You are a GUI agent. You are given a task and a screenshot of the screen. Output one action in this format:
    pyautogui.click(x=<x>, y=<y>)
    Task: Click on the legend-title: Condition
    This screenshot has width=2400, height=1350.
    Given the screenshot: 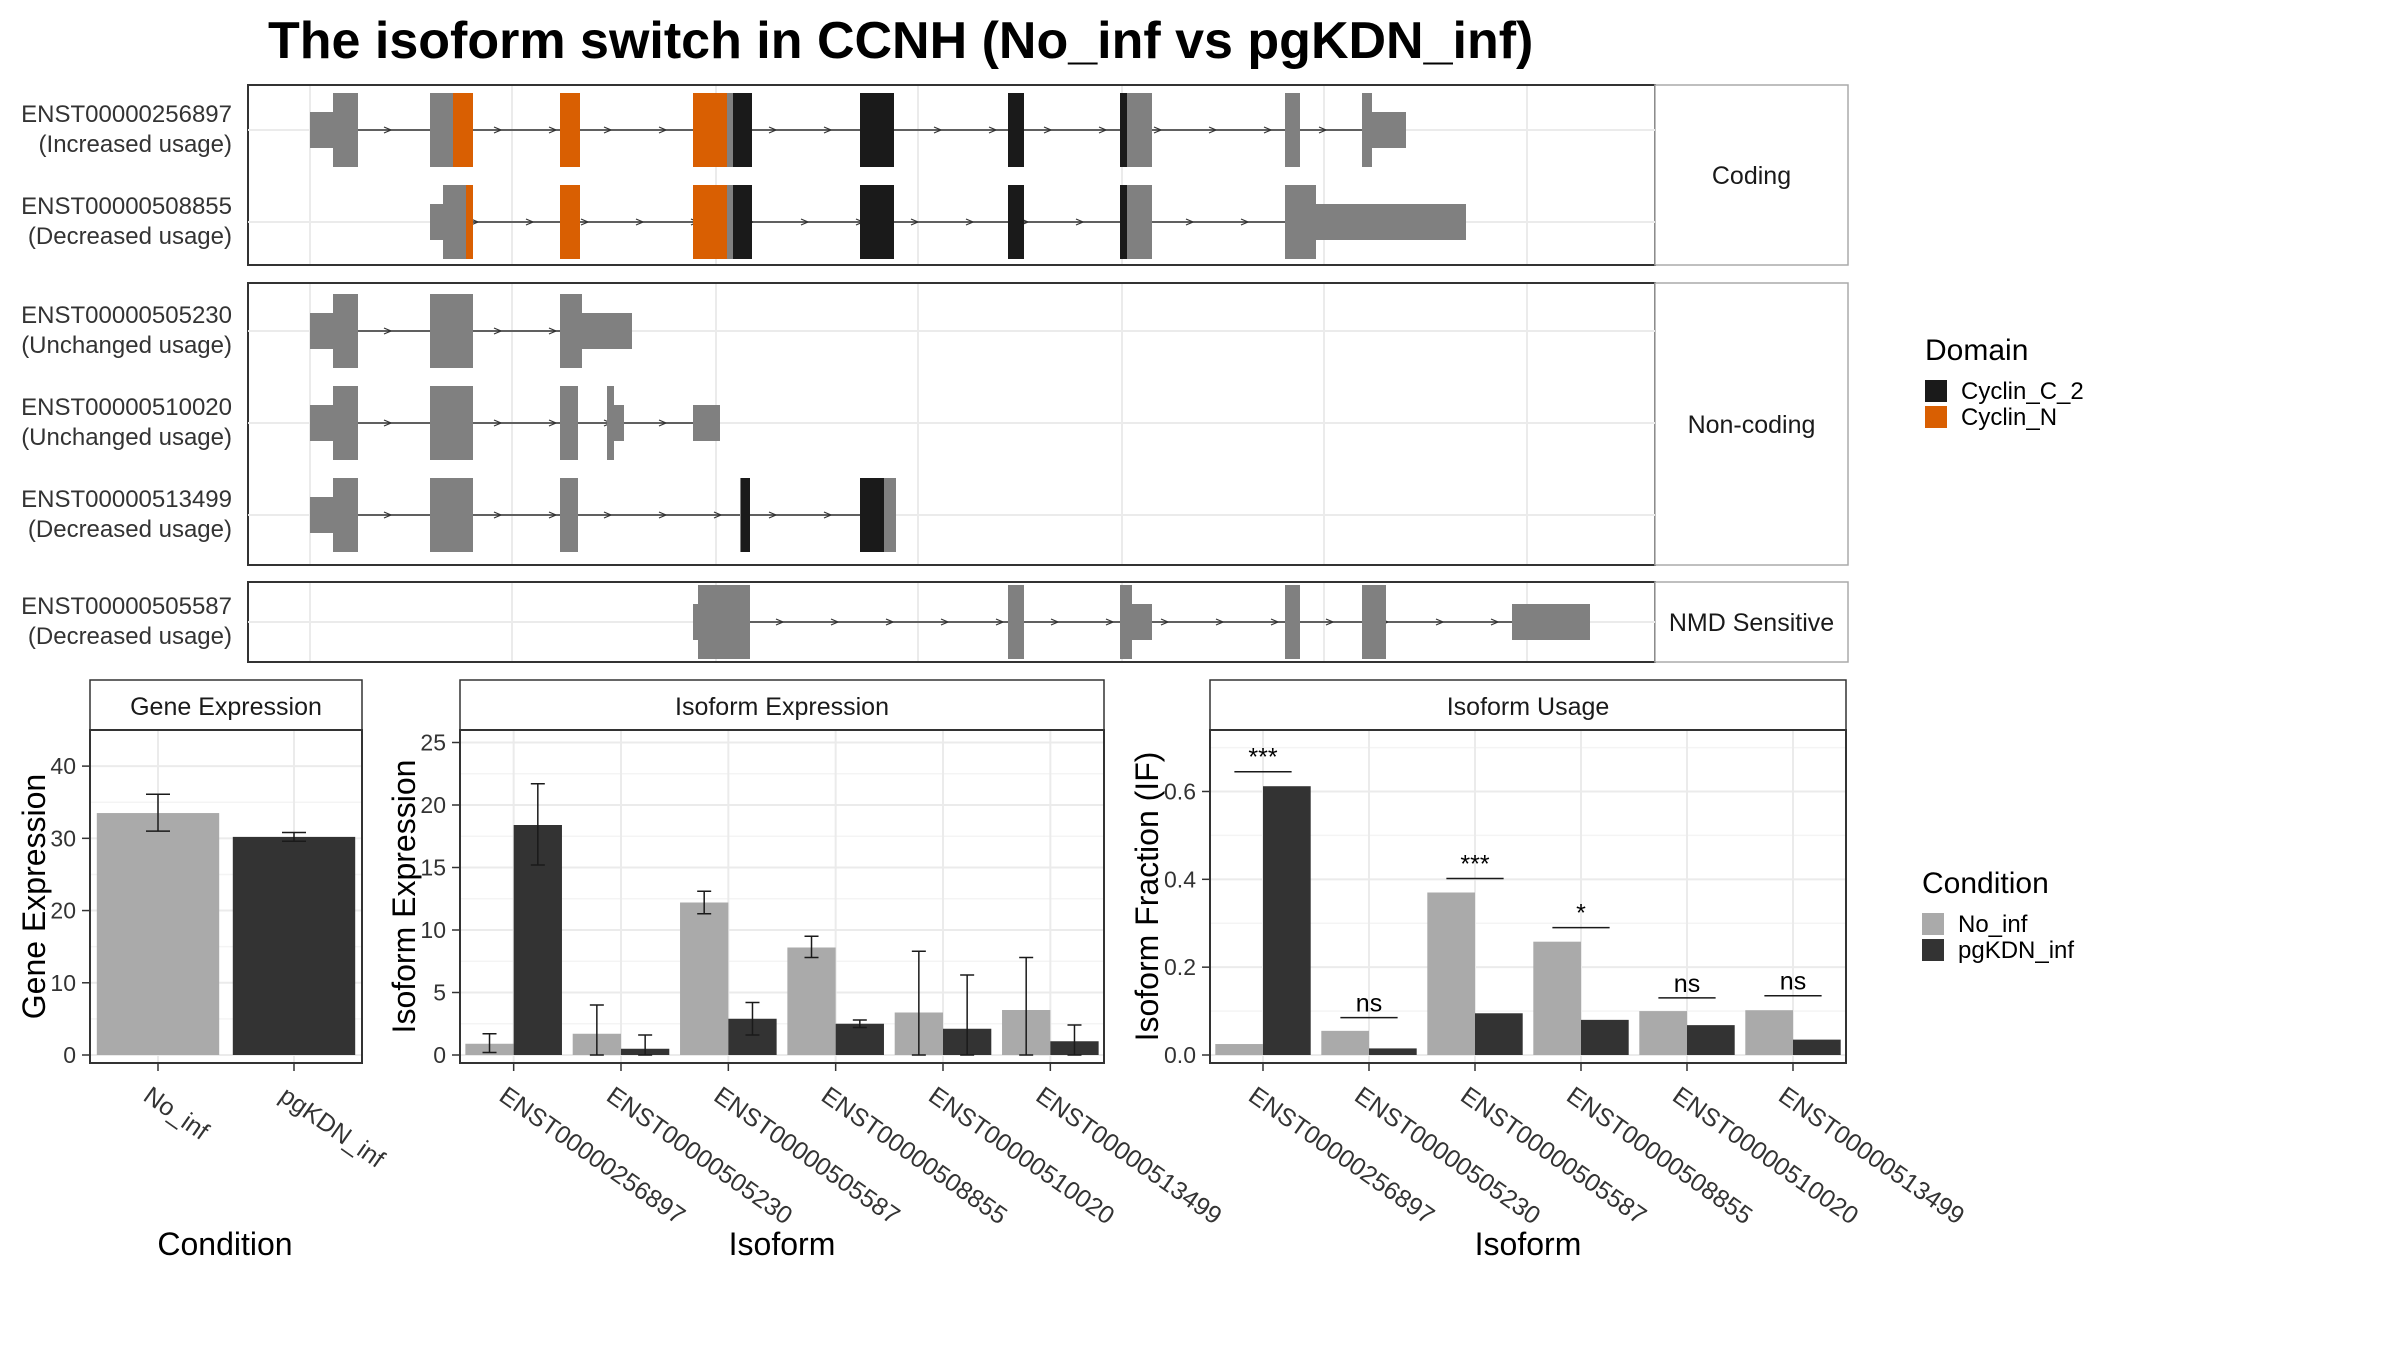 What is the action you would take?
    pyautogui.click(x=1985, y=883)
    